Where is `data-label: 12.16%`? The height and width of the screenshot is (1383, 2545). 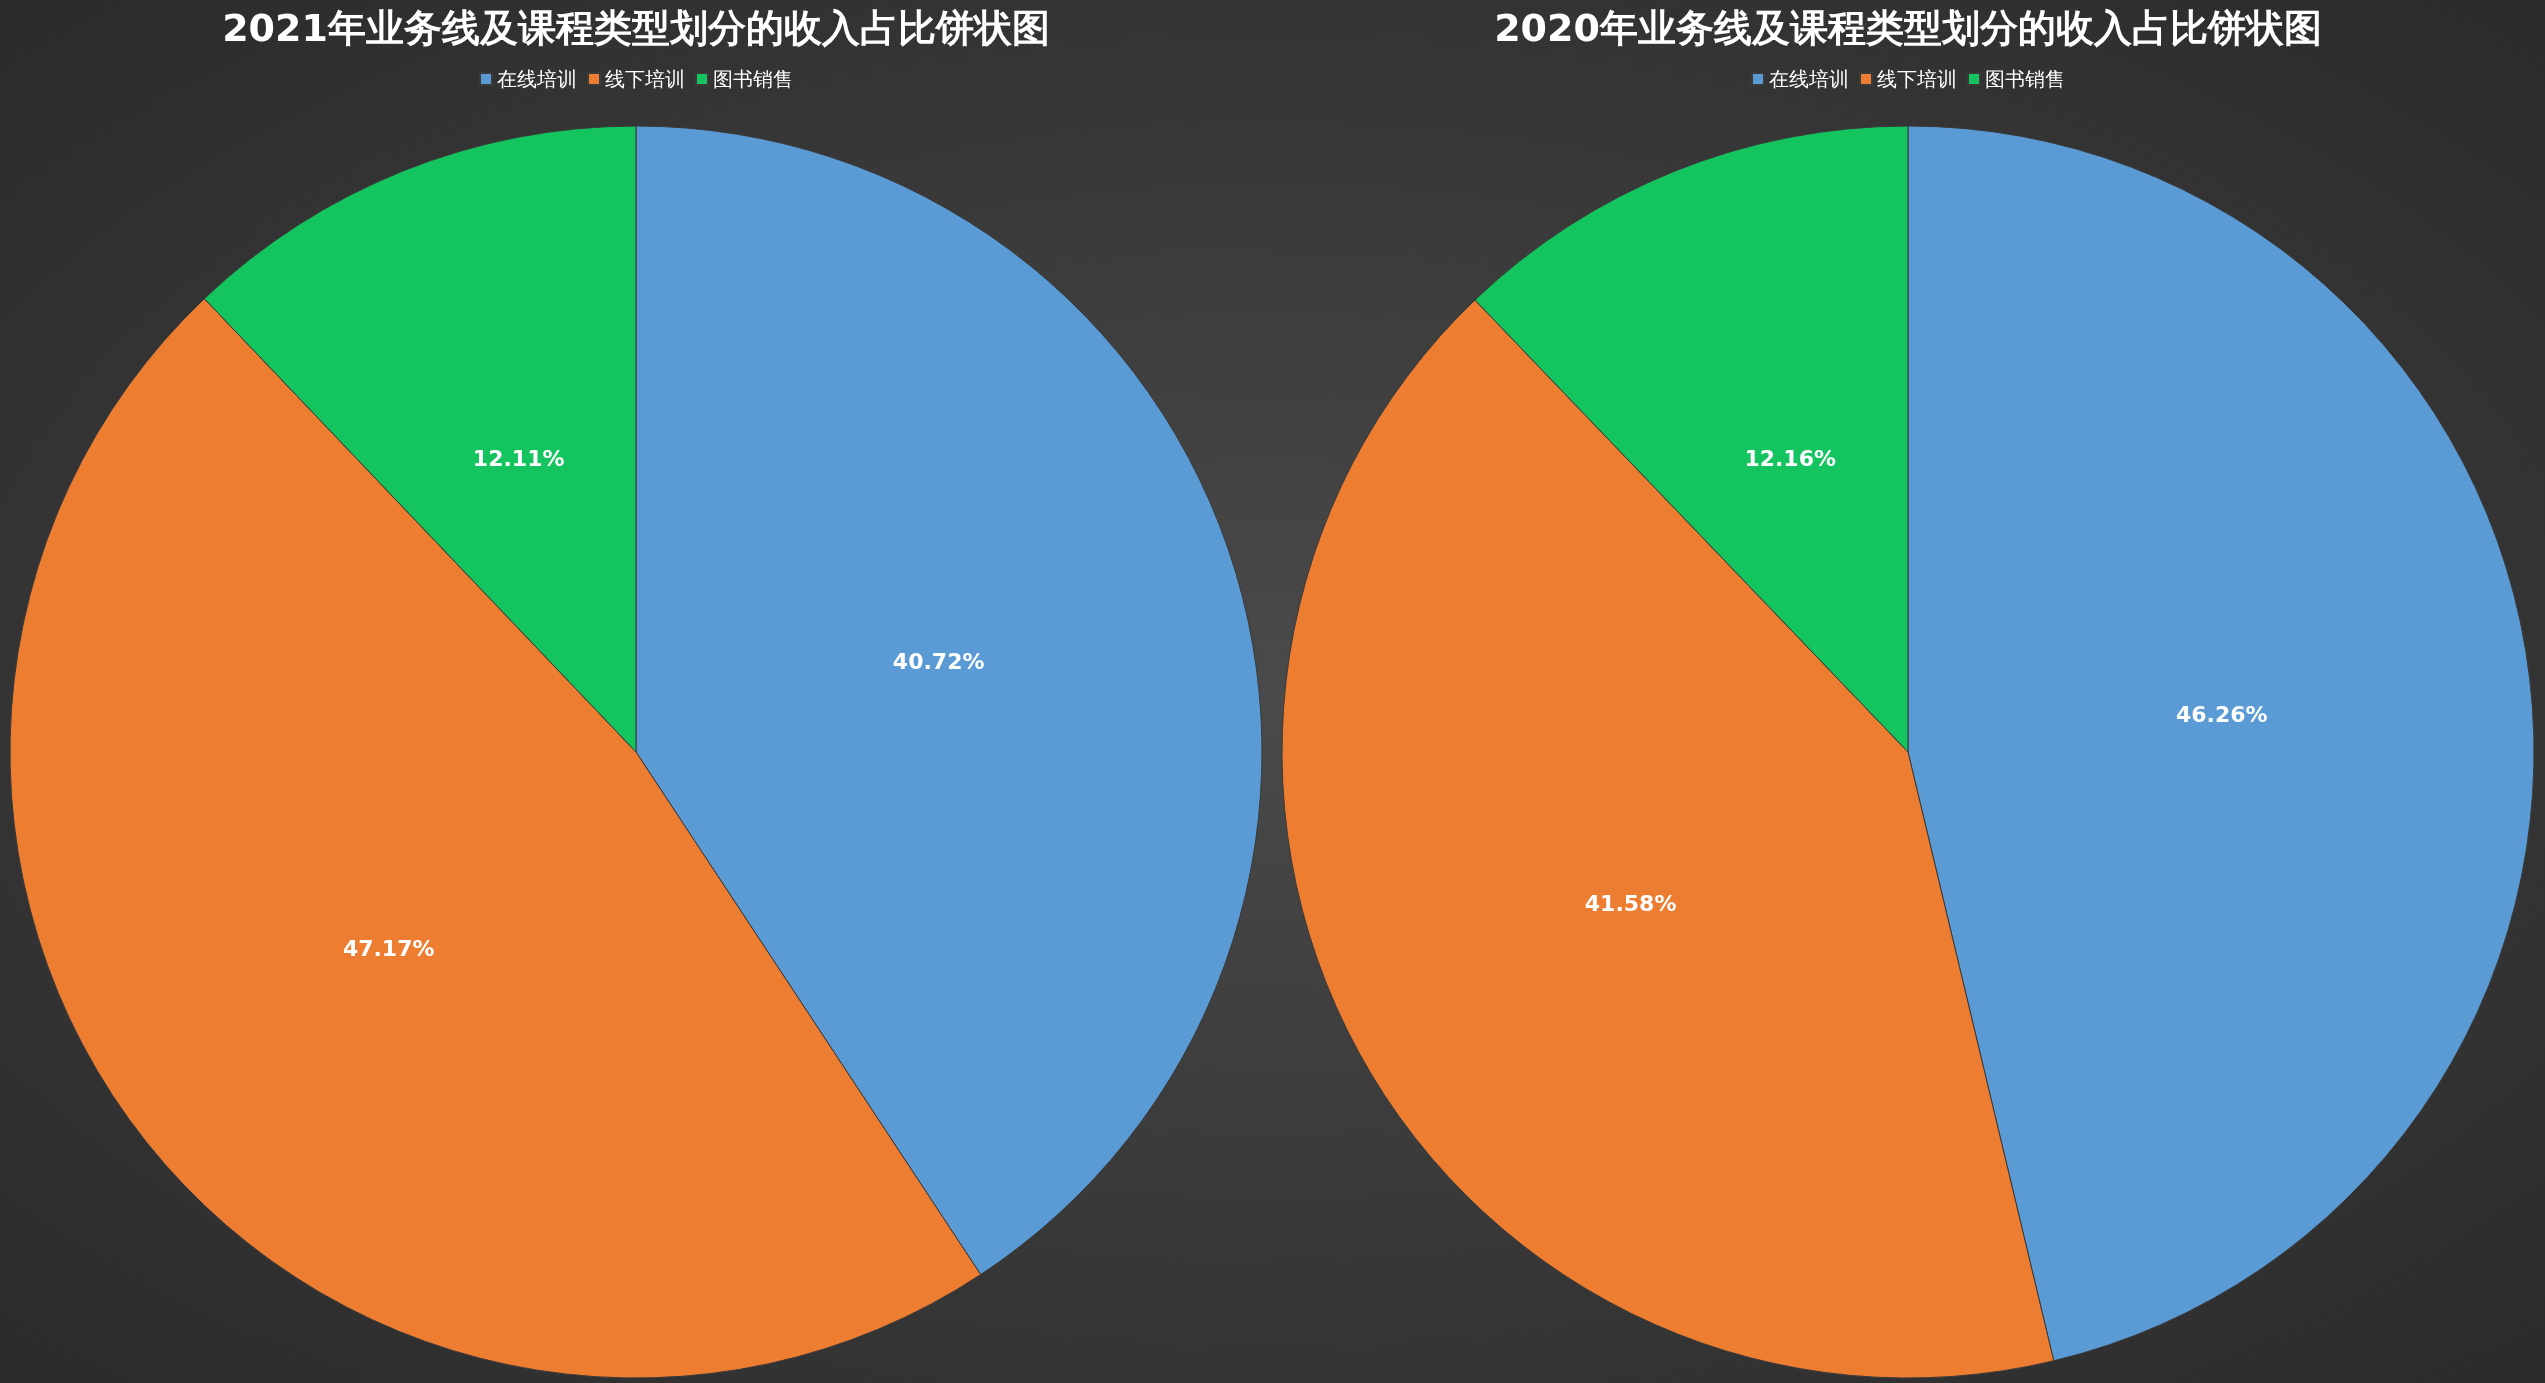
data-label: 12.16% is located at coordinates (1790, 459).